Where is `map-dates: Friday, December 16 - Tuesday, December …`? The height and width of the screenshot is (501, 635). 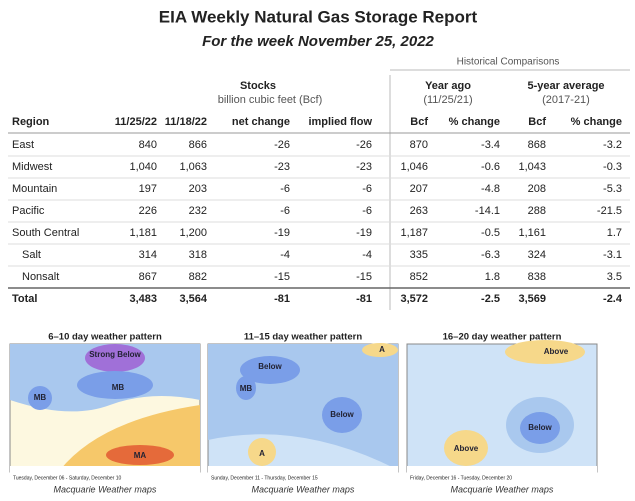
map-dates: Friday, December 16 - Tuesday, December … is located at coordinates (461, 478).